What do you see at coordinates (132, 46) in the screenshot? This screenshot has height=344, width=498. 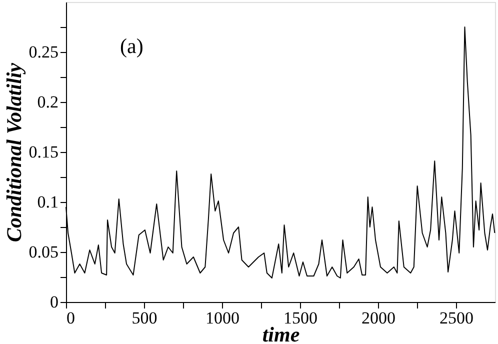 I see `annotation: (a)` at bounding box center [132, 46].